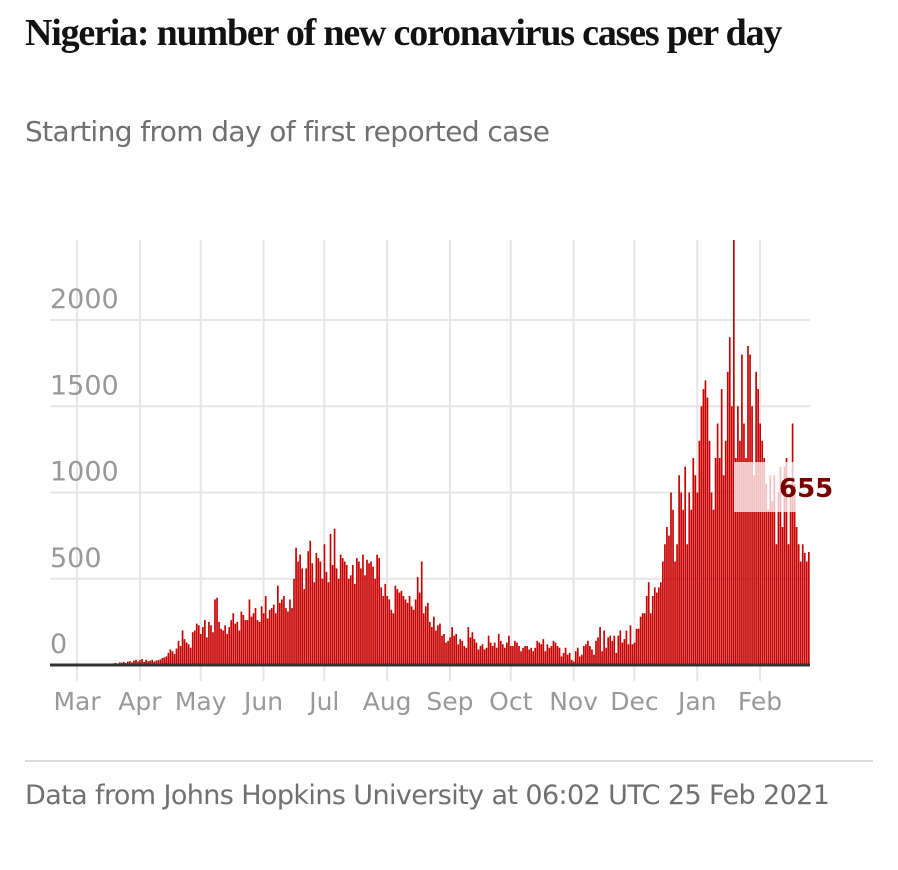  I want to click on x-tick-label: Mar, so click(77, 701).